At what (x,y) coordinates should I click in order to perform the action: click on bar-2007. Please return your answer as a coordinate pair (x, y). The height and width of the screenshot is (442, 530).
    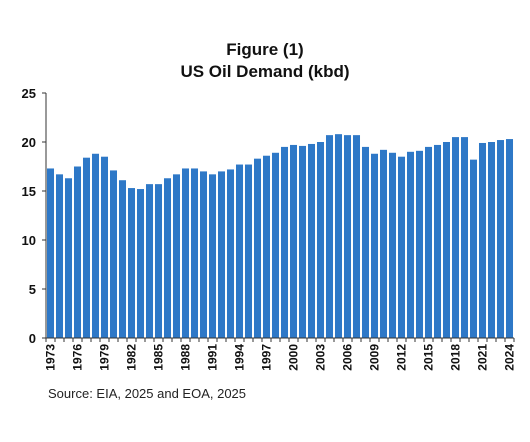
    Looking at the image, I should click on (356, 236).